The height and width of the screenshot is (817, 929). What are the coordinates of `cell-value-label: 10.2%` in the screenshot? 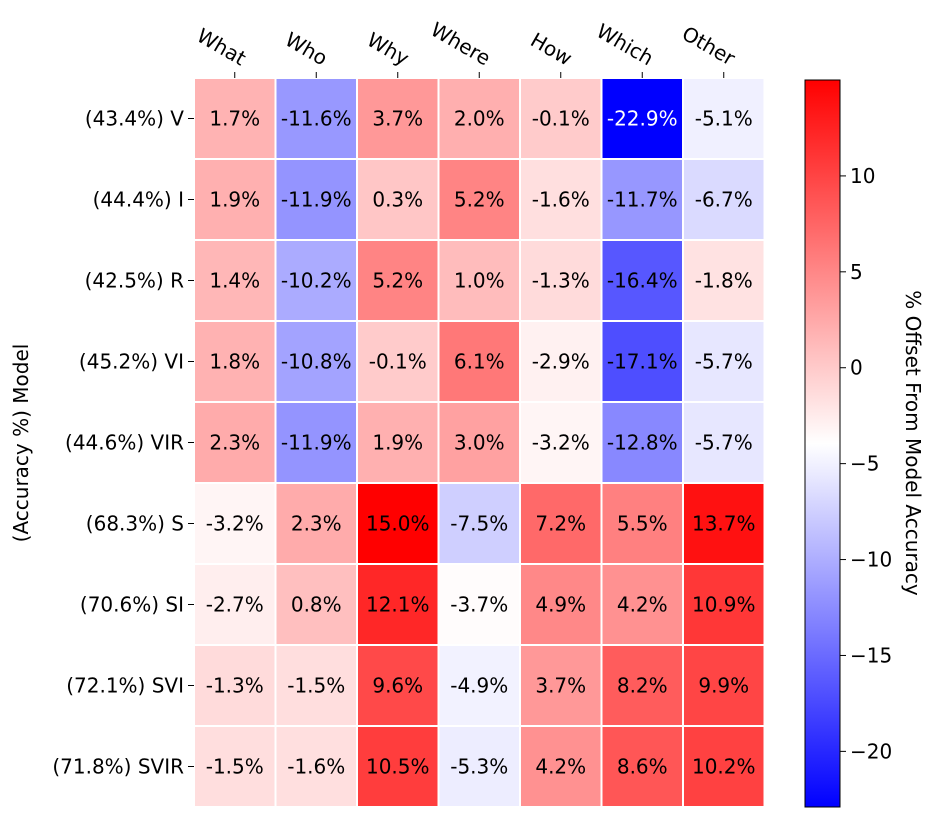 It's located at (724, 767).